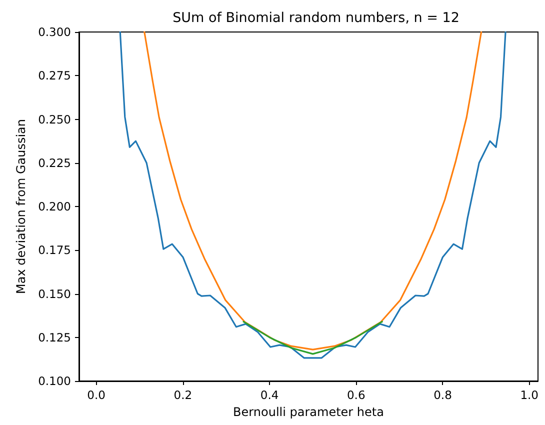  I want to click on y-tick-label: 0.250, so click(54, 119).